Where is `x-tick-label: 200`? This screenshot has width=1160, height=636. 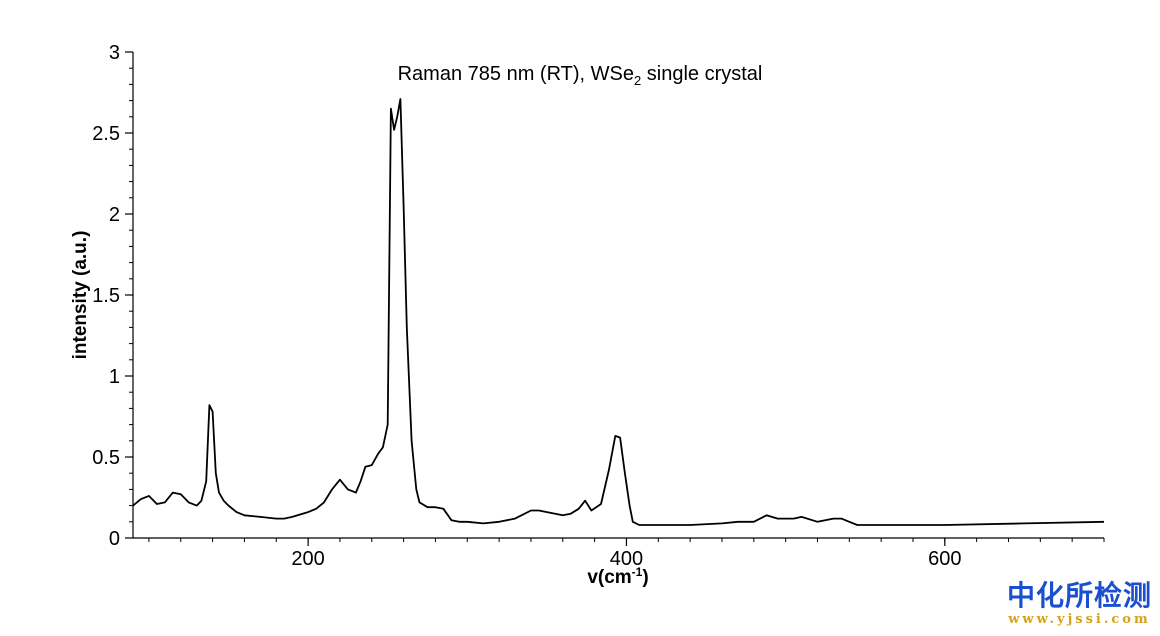
x-tick-label: 200 is located at coordinates (307, 559).